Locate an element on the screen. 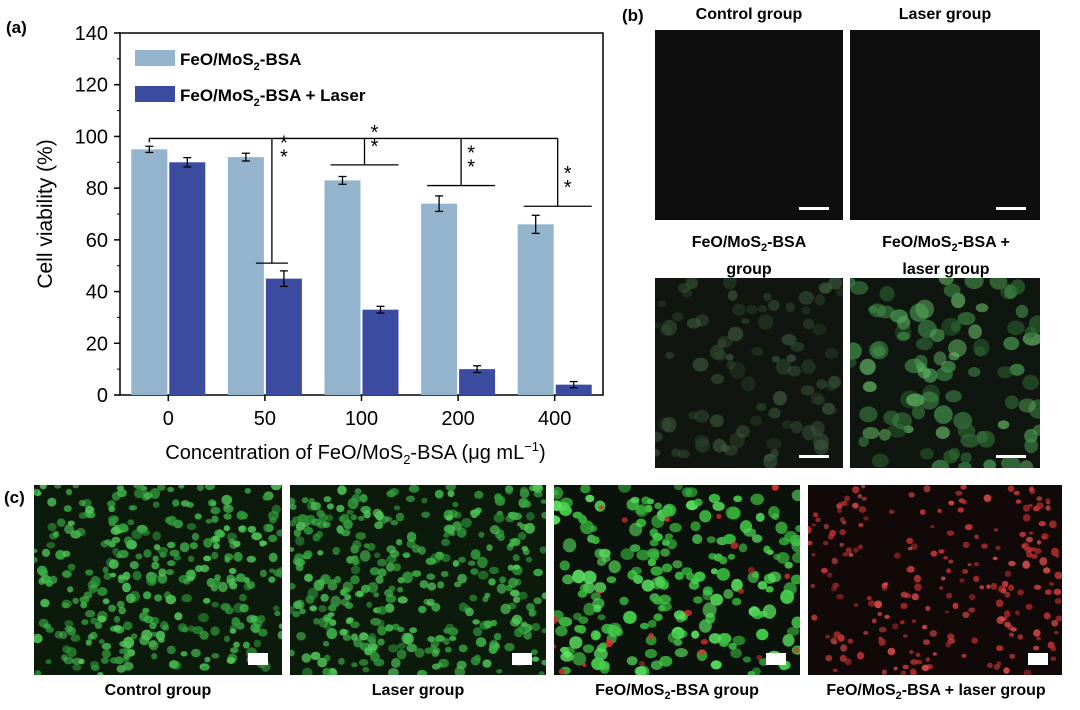  b-caption-feo: FeO/MoS2-BSA group is located at coordinates (749, 256).